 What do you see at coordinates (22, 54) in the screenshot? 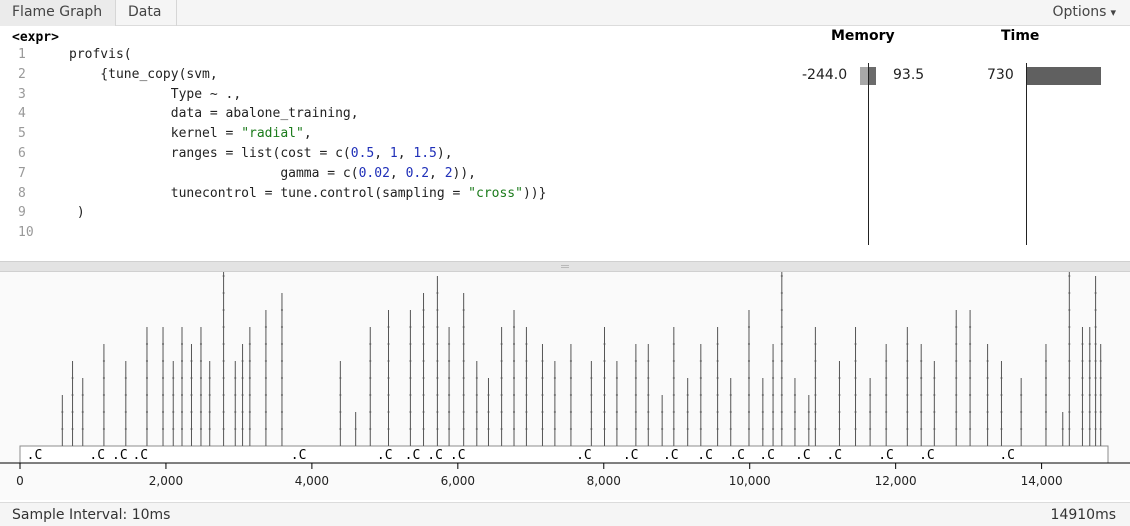
I see `line-number: 1` at bounding box center [22, 54].